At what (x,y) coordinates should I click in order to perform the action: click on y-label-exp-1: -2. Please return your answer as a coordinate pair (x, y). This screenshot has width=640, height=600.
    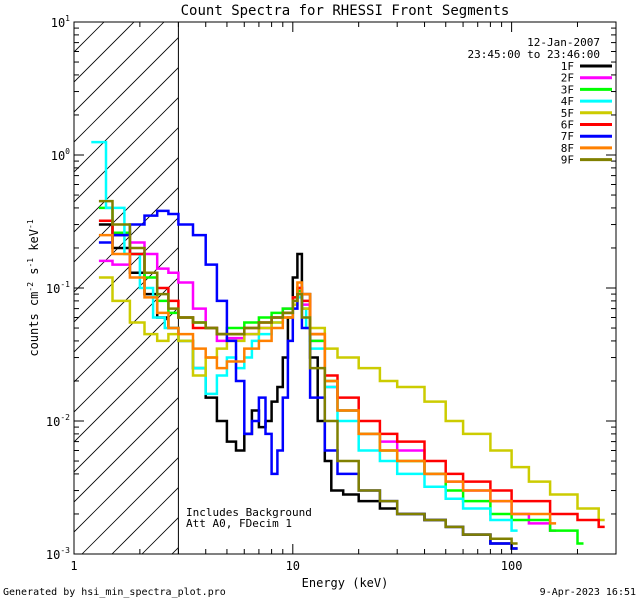
    Looking at the image, I should click on (30, 287).